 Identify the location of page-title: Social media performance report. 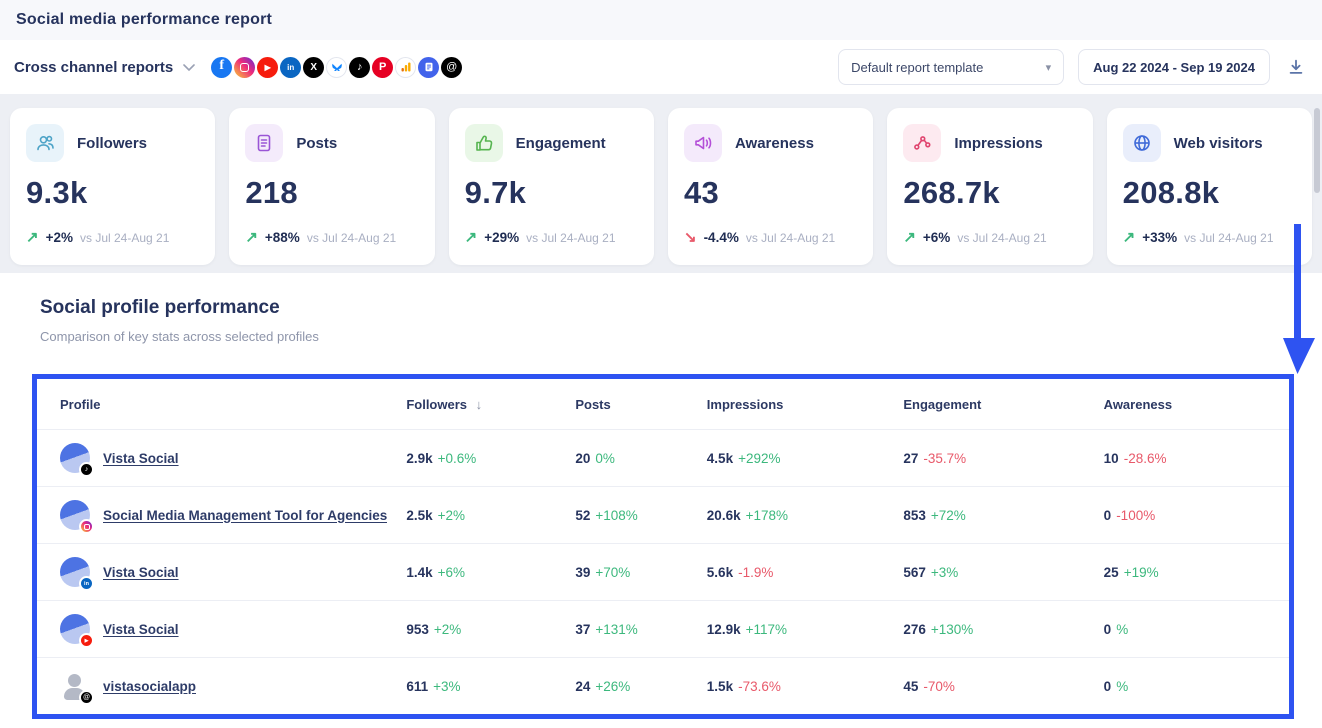
(144, 19).